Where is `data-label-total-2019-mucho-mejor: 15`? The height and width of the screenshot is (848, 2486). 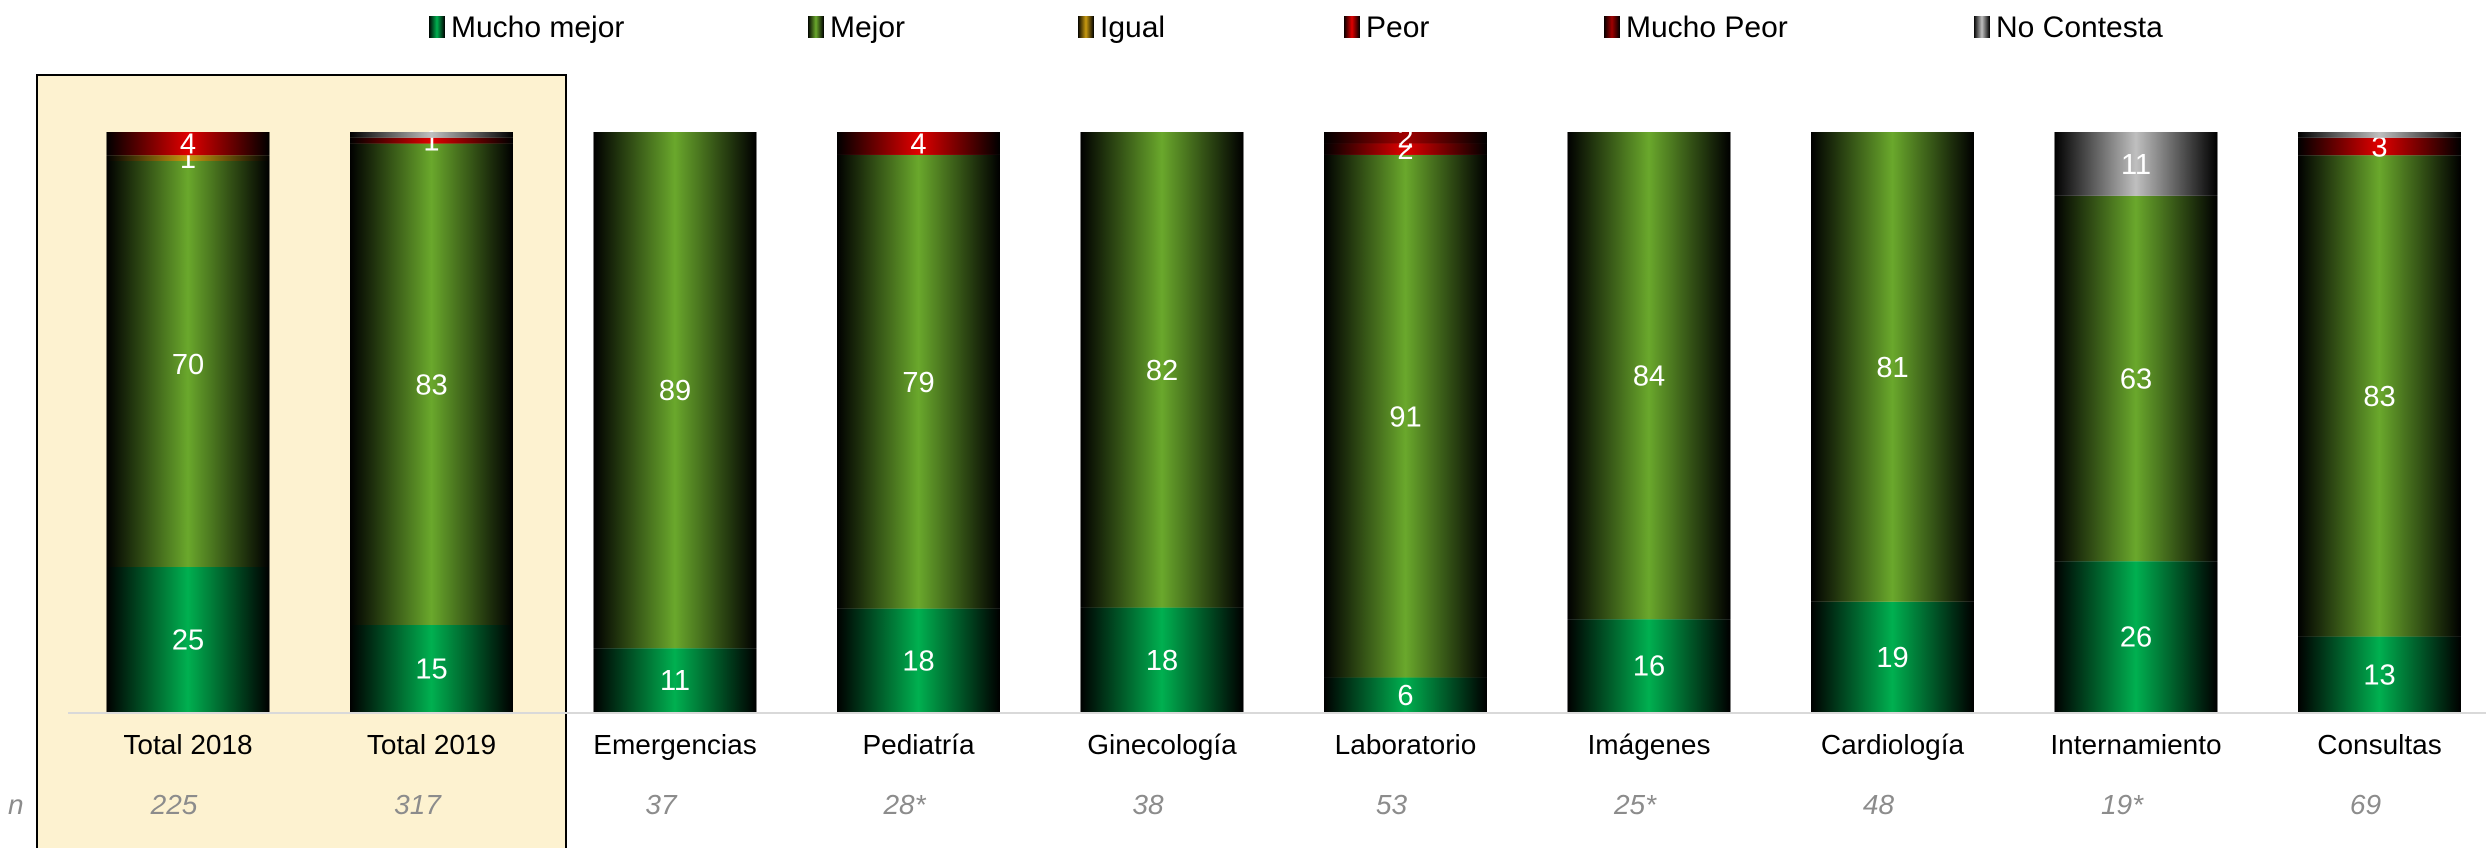
data-label-total-2019-mucho-mejor: 15 is located at coordinates (431, 670).